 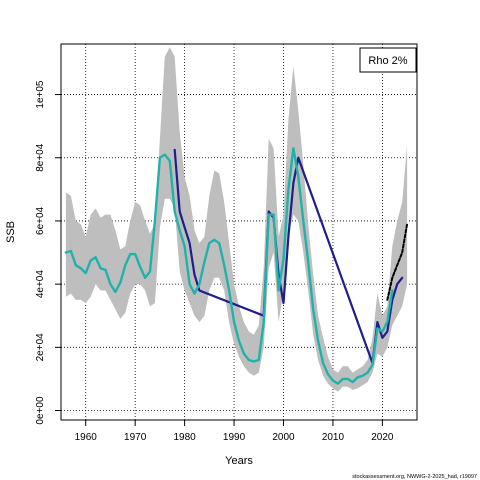 What do you see at coordinates (397, 262) in the screenshot?
I see `series-line-forecast` at bounding box center [397, 262].